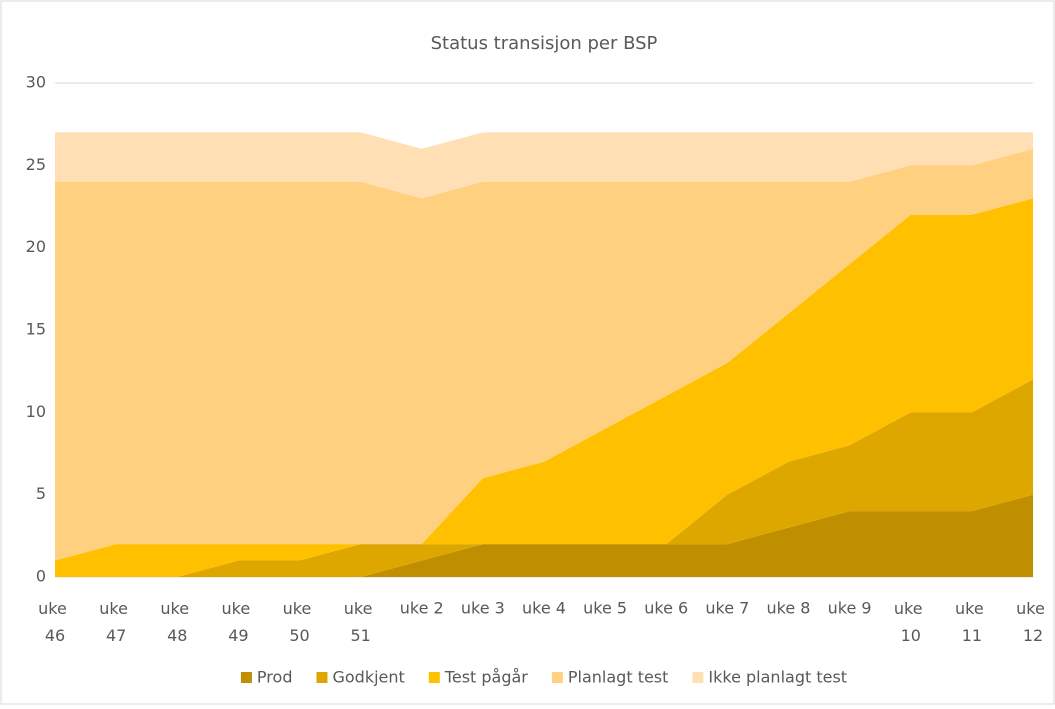  What do you see at coordinates (1033, 622) in the screenshot?
I see `x-tick-label: uke 12` at bounding box center [1033, 622].